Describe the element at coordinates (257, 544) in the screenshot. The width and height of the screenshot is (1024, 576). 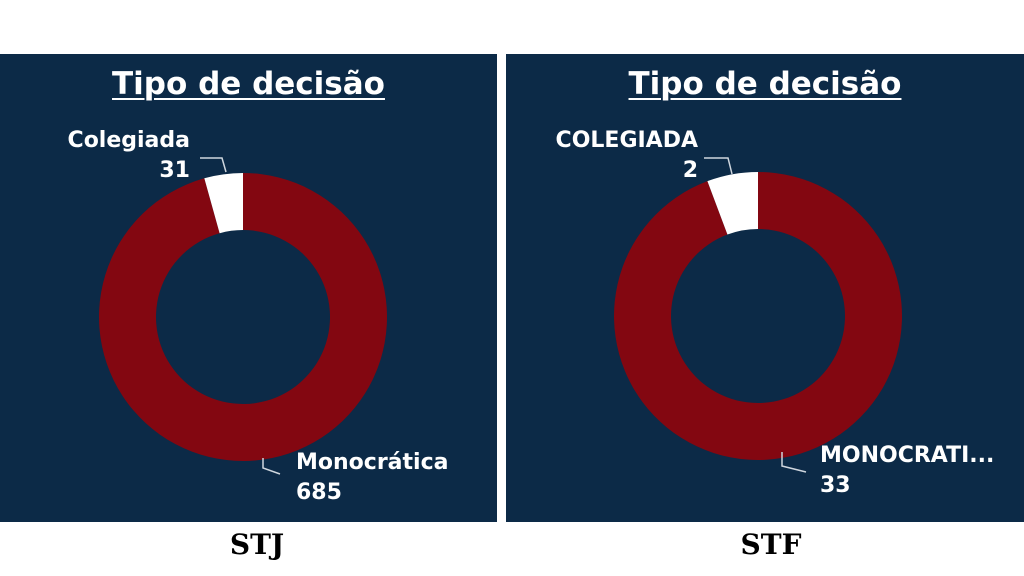
I see `caption-stj: STJ` at that location.